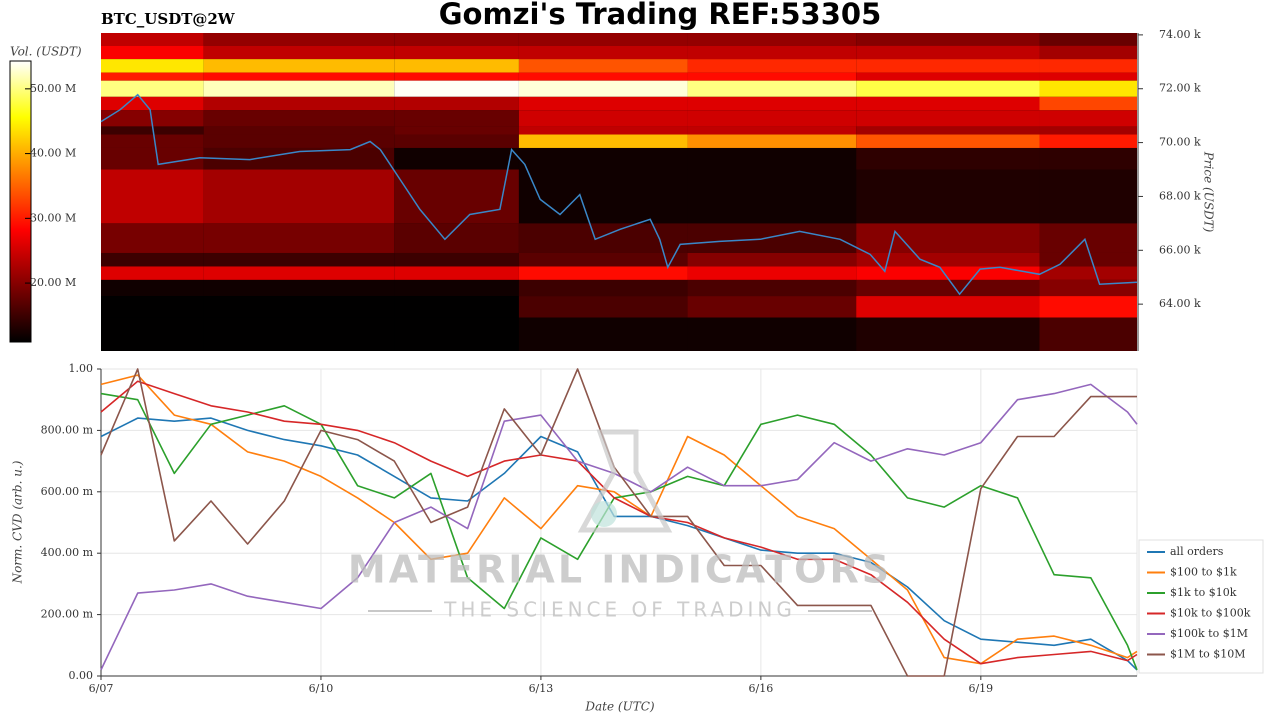  What do you see at coordinates (67, 429) in the screenshot?
I see `y-tick-label: 800.00 m` at bounding box center [67, 429].